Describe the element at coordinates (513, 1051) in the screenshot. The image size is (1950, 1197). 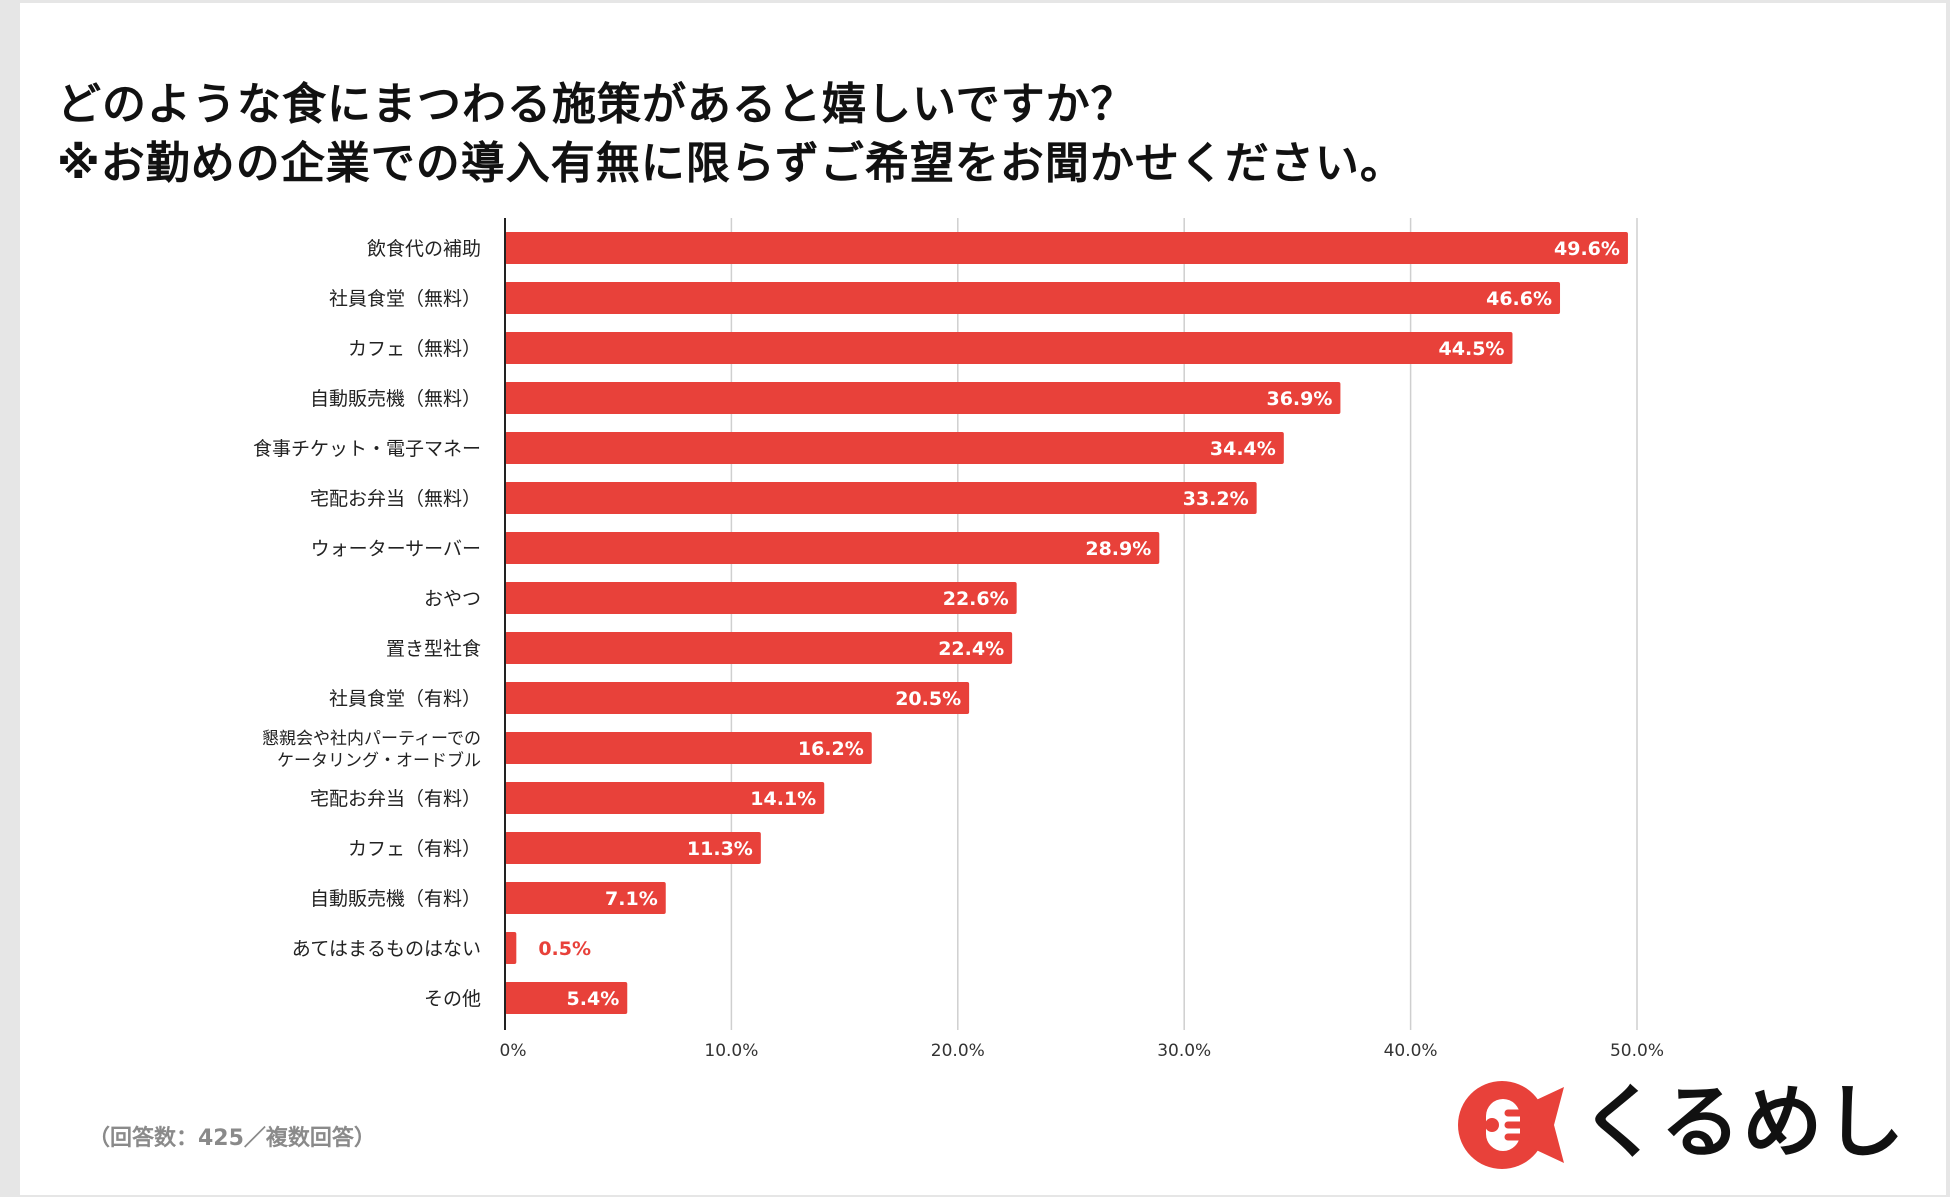
I see `x-tick-label: 0%` at that location.